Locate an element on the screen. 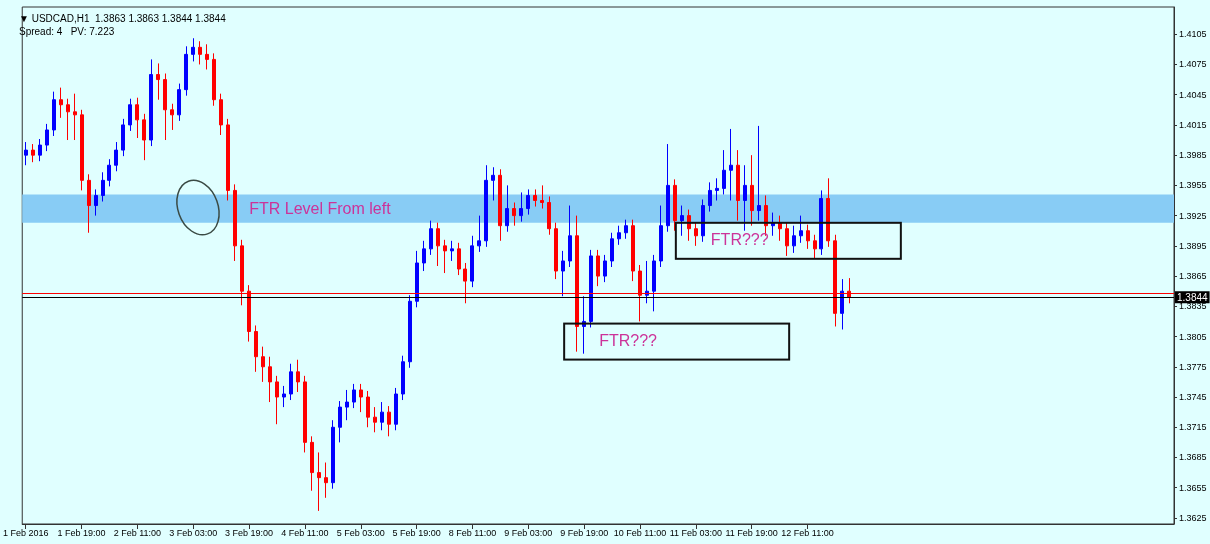  y-tick-label: 1.3985 is located at coordinates (1193, 155).